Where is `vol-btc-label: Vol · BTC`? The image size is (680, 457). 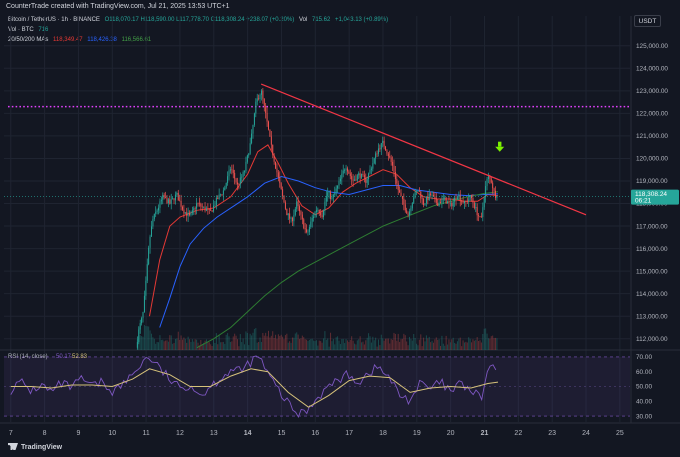
vol-btc-label: Vol · BTC is located at coordinates (21, 30).